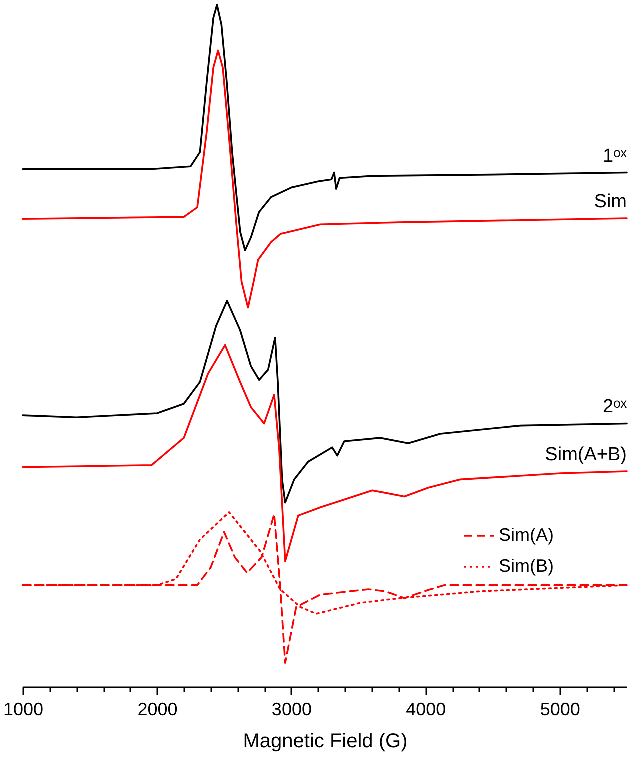 The width and height of the screenshot is (632, 763). I want to click on x-tick-label: 4000, so click(426, 710).